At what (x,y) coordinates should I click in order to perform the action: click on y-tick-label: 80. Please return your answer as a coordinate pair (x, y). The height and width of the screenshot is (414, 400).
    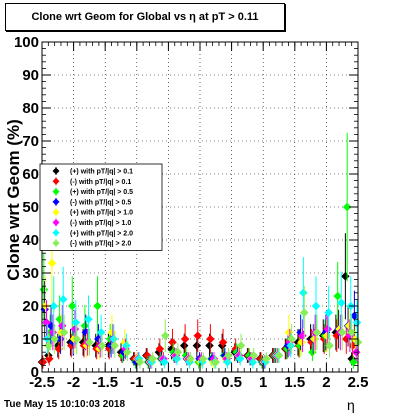
    Looking at the image, I should click on (30, 108).